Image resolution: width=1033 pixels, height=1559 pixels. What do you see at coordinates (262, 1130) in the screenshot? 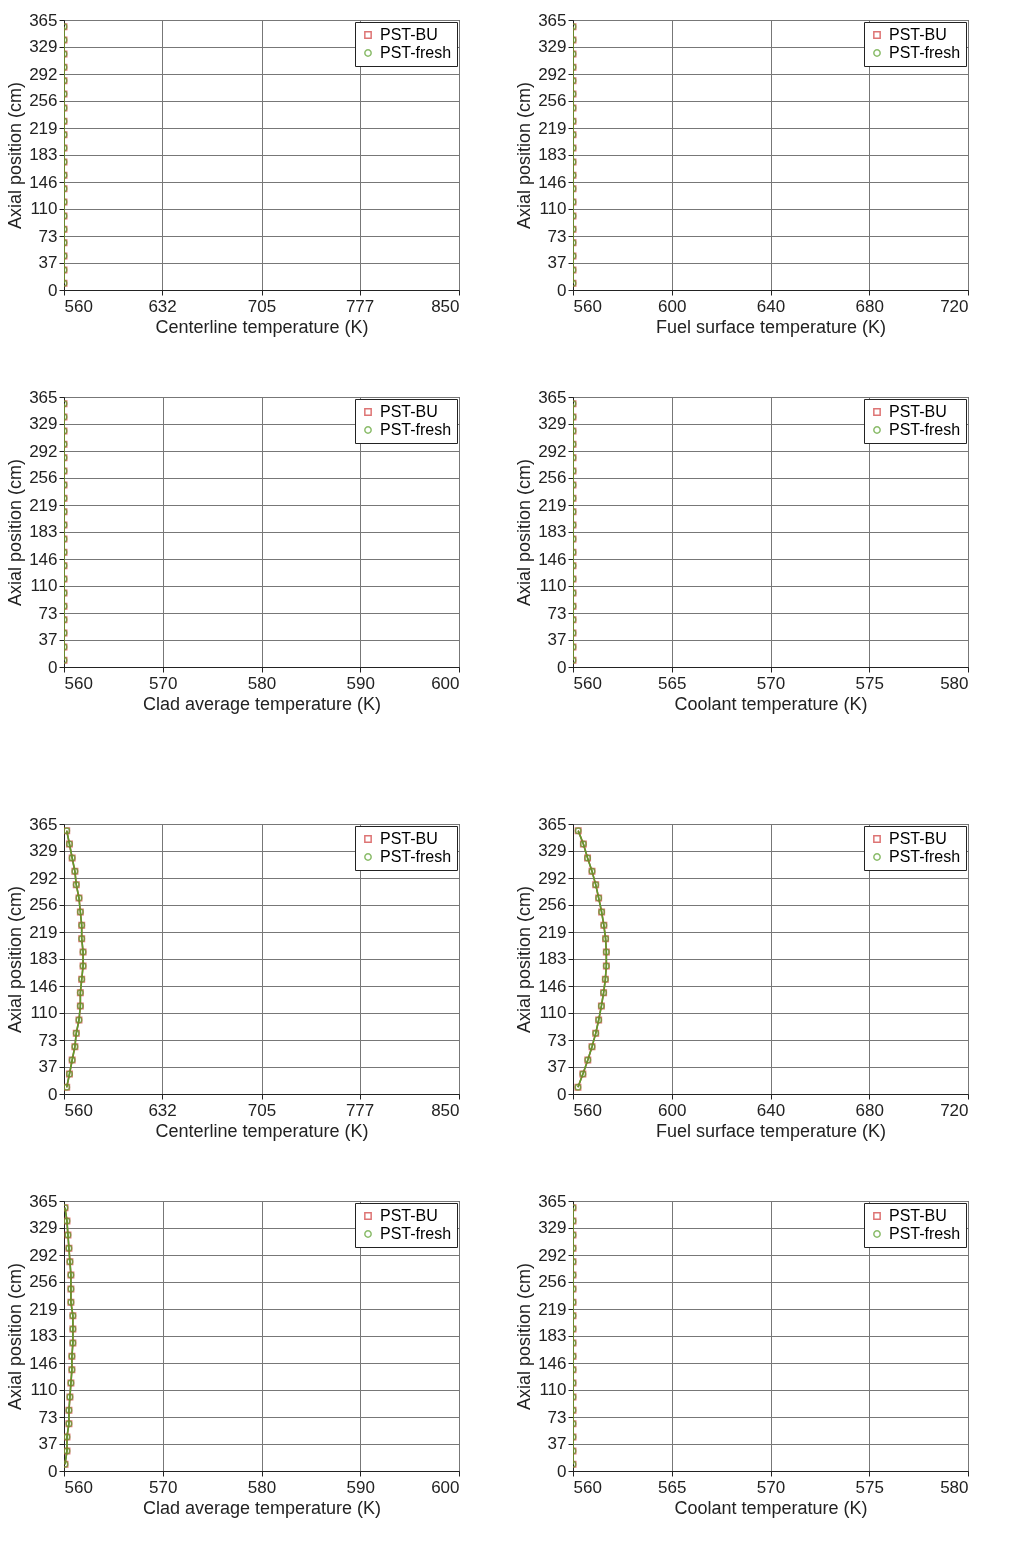
I see `x-axis-title: Centerline temperature (K)` at bounding box center [262, 1130].